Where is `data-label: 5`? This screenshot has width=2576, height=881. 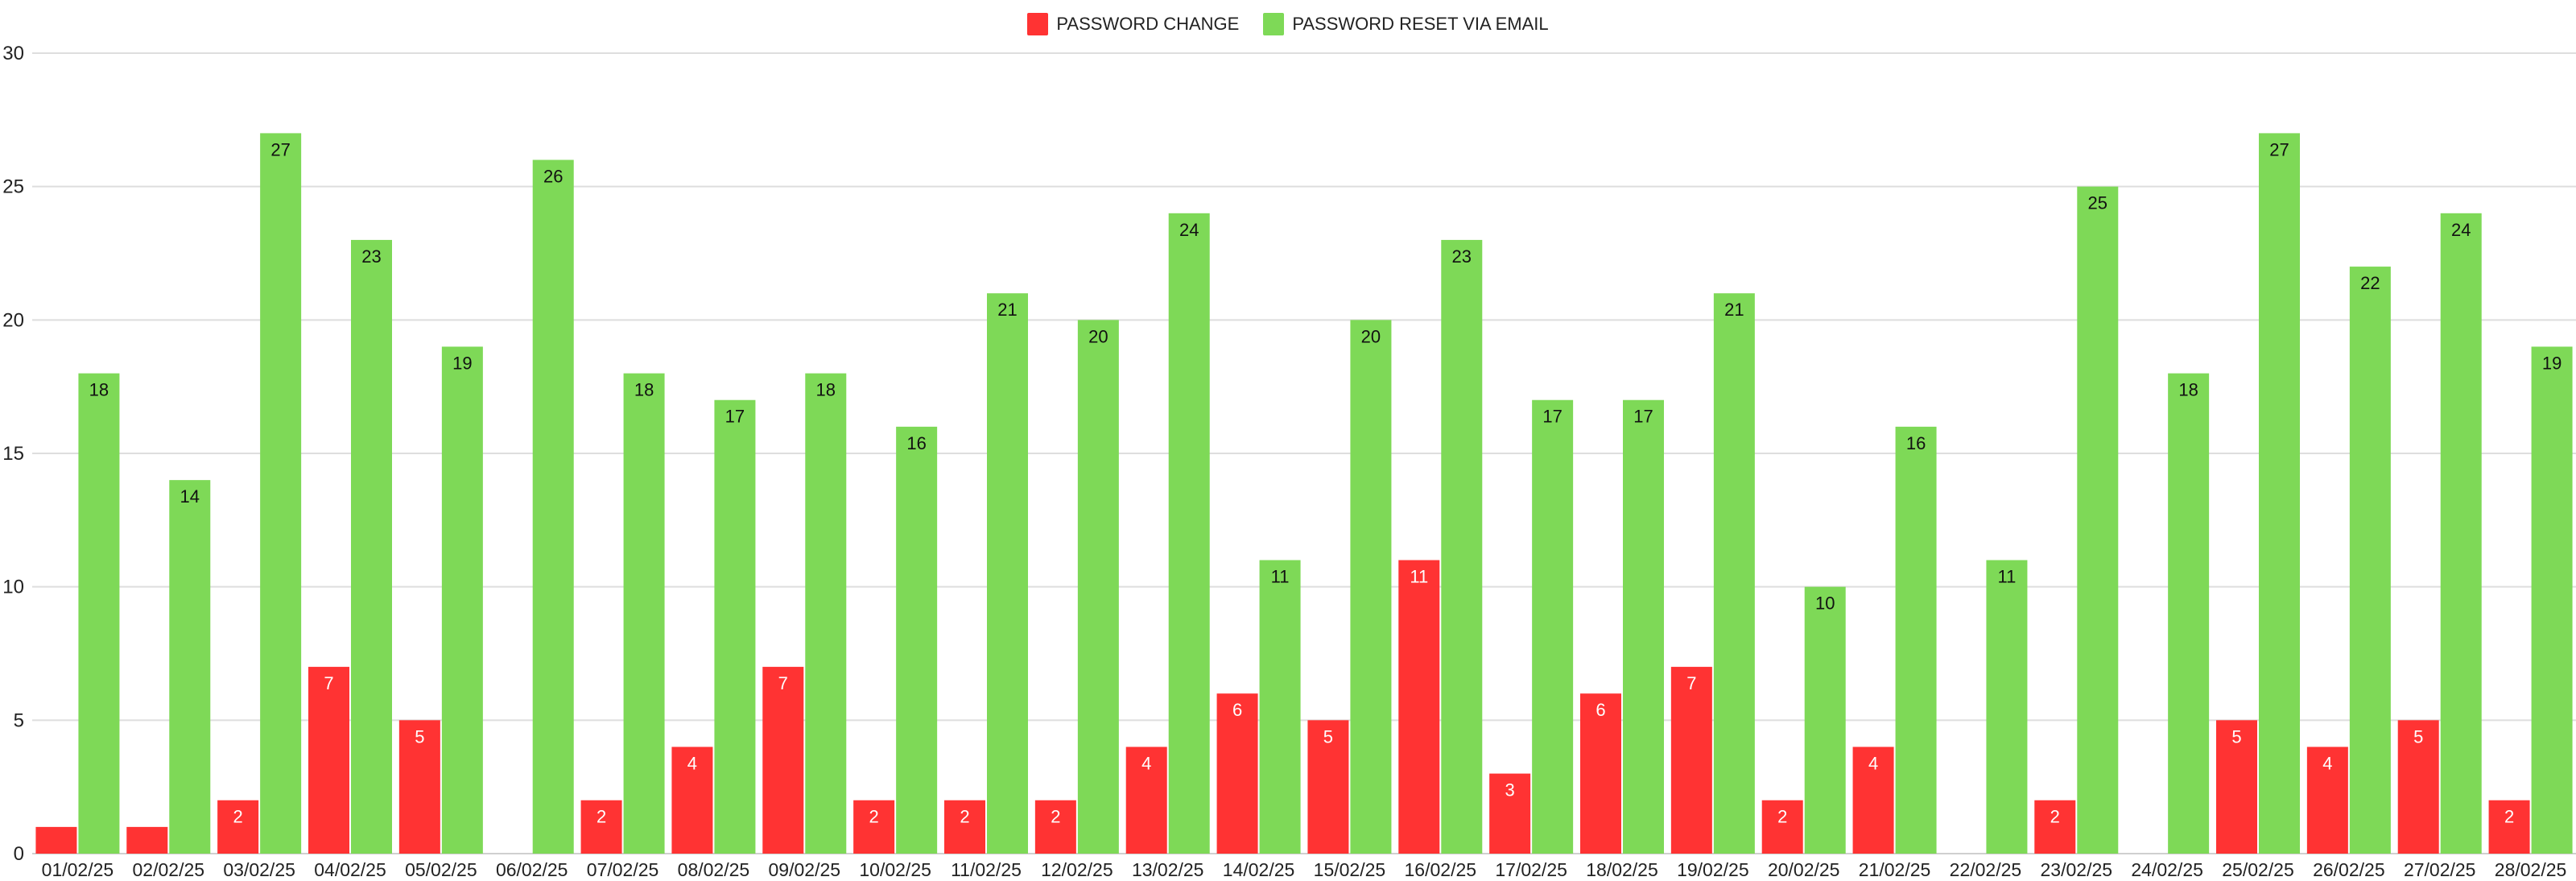
data-label: 5 is located at coordinates (419, 736).